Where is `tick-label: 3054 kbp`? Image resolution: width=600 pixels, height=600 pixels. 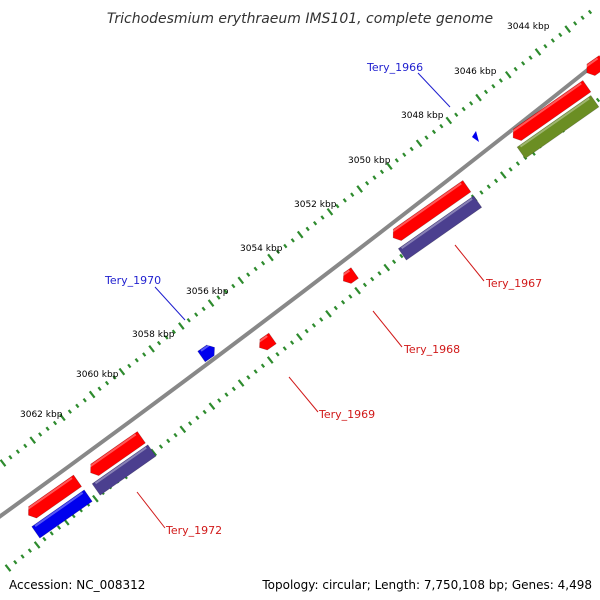
tick-label: 3054 kbp is located at coordinates (261, 249).